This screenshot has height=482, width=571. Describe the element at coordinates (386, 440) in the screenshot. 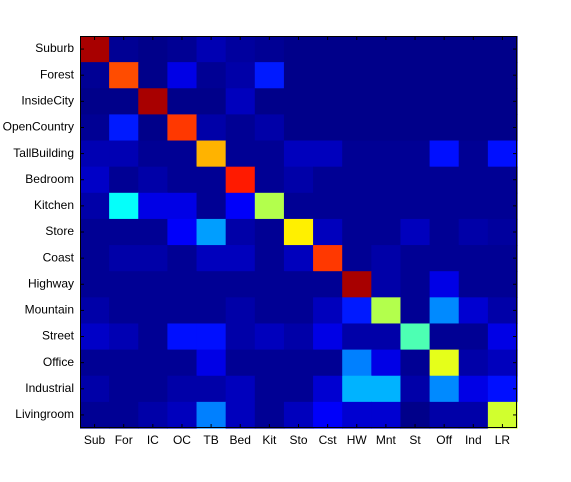

I see `x-tick-label: Mnt` at that location.